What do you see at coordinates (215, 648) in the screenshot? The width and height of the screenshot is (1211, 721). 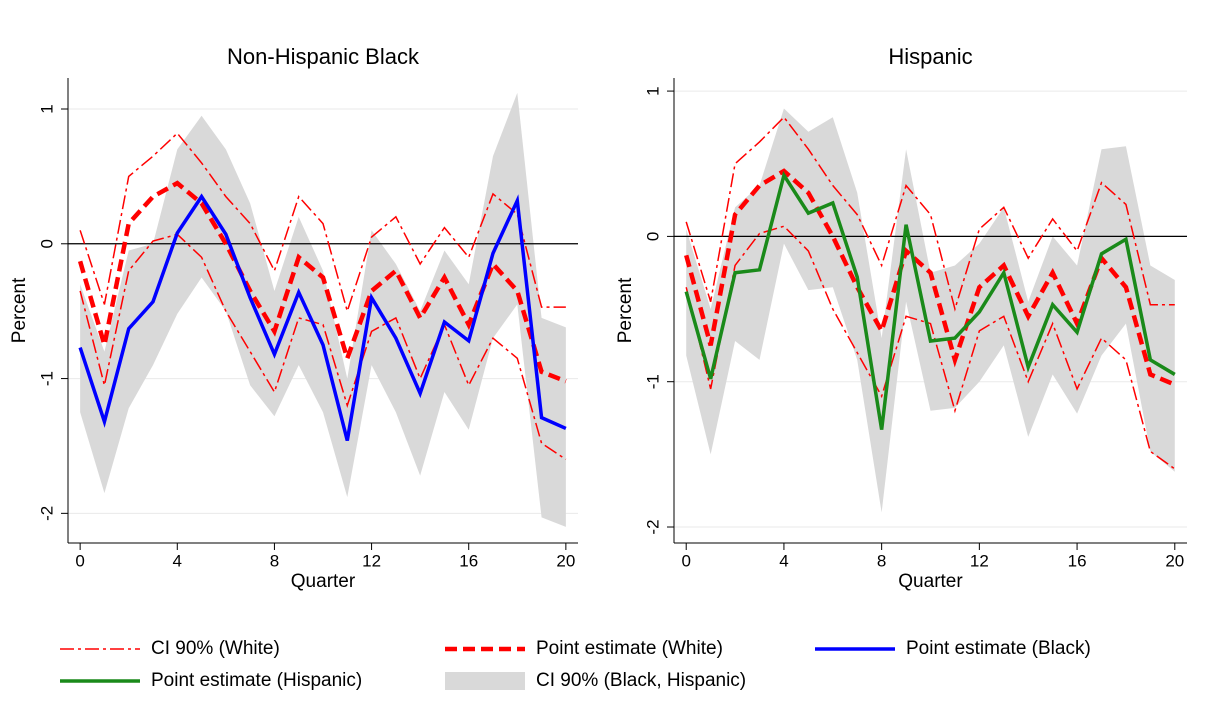 I see `legend-label: CI 90% (White)` at bounding box center [215, 648].